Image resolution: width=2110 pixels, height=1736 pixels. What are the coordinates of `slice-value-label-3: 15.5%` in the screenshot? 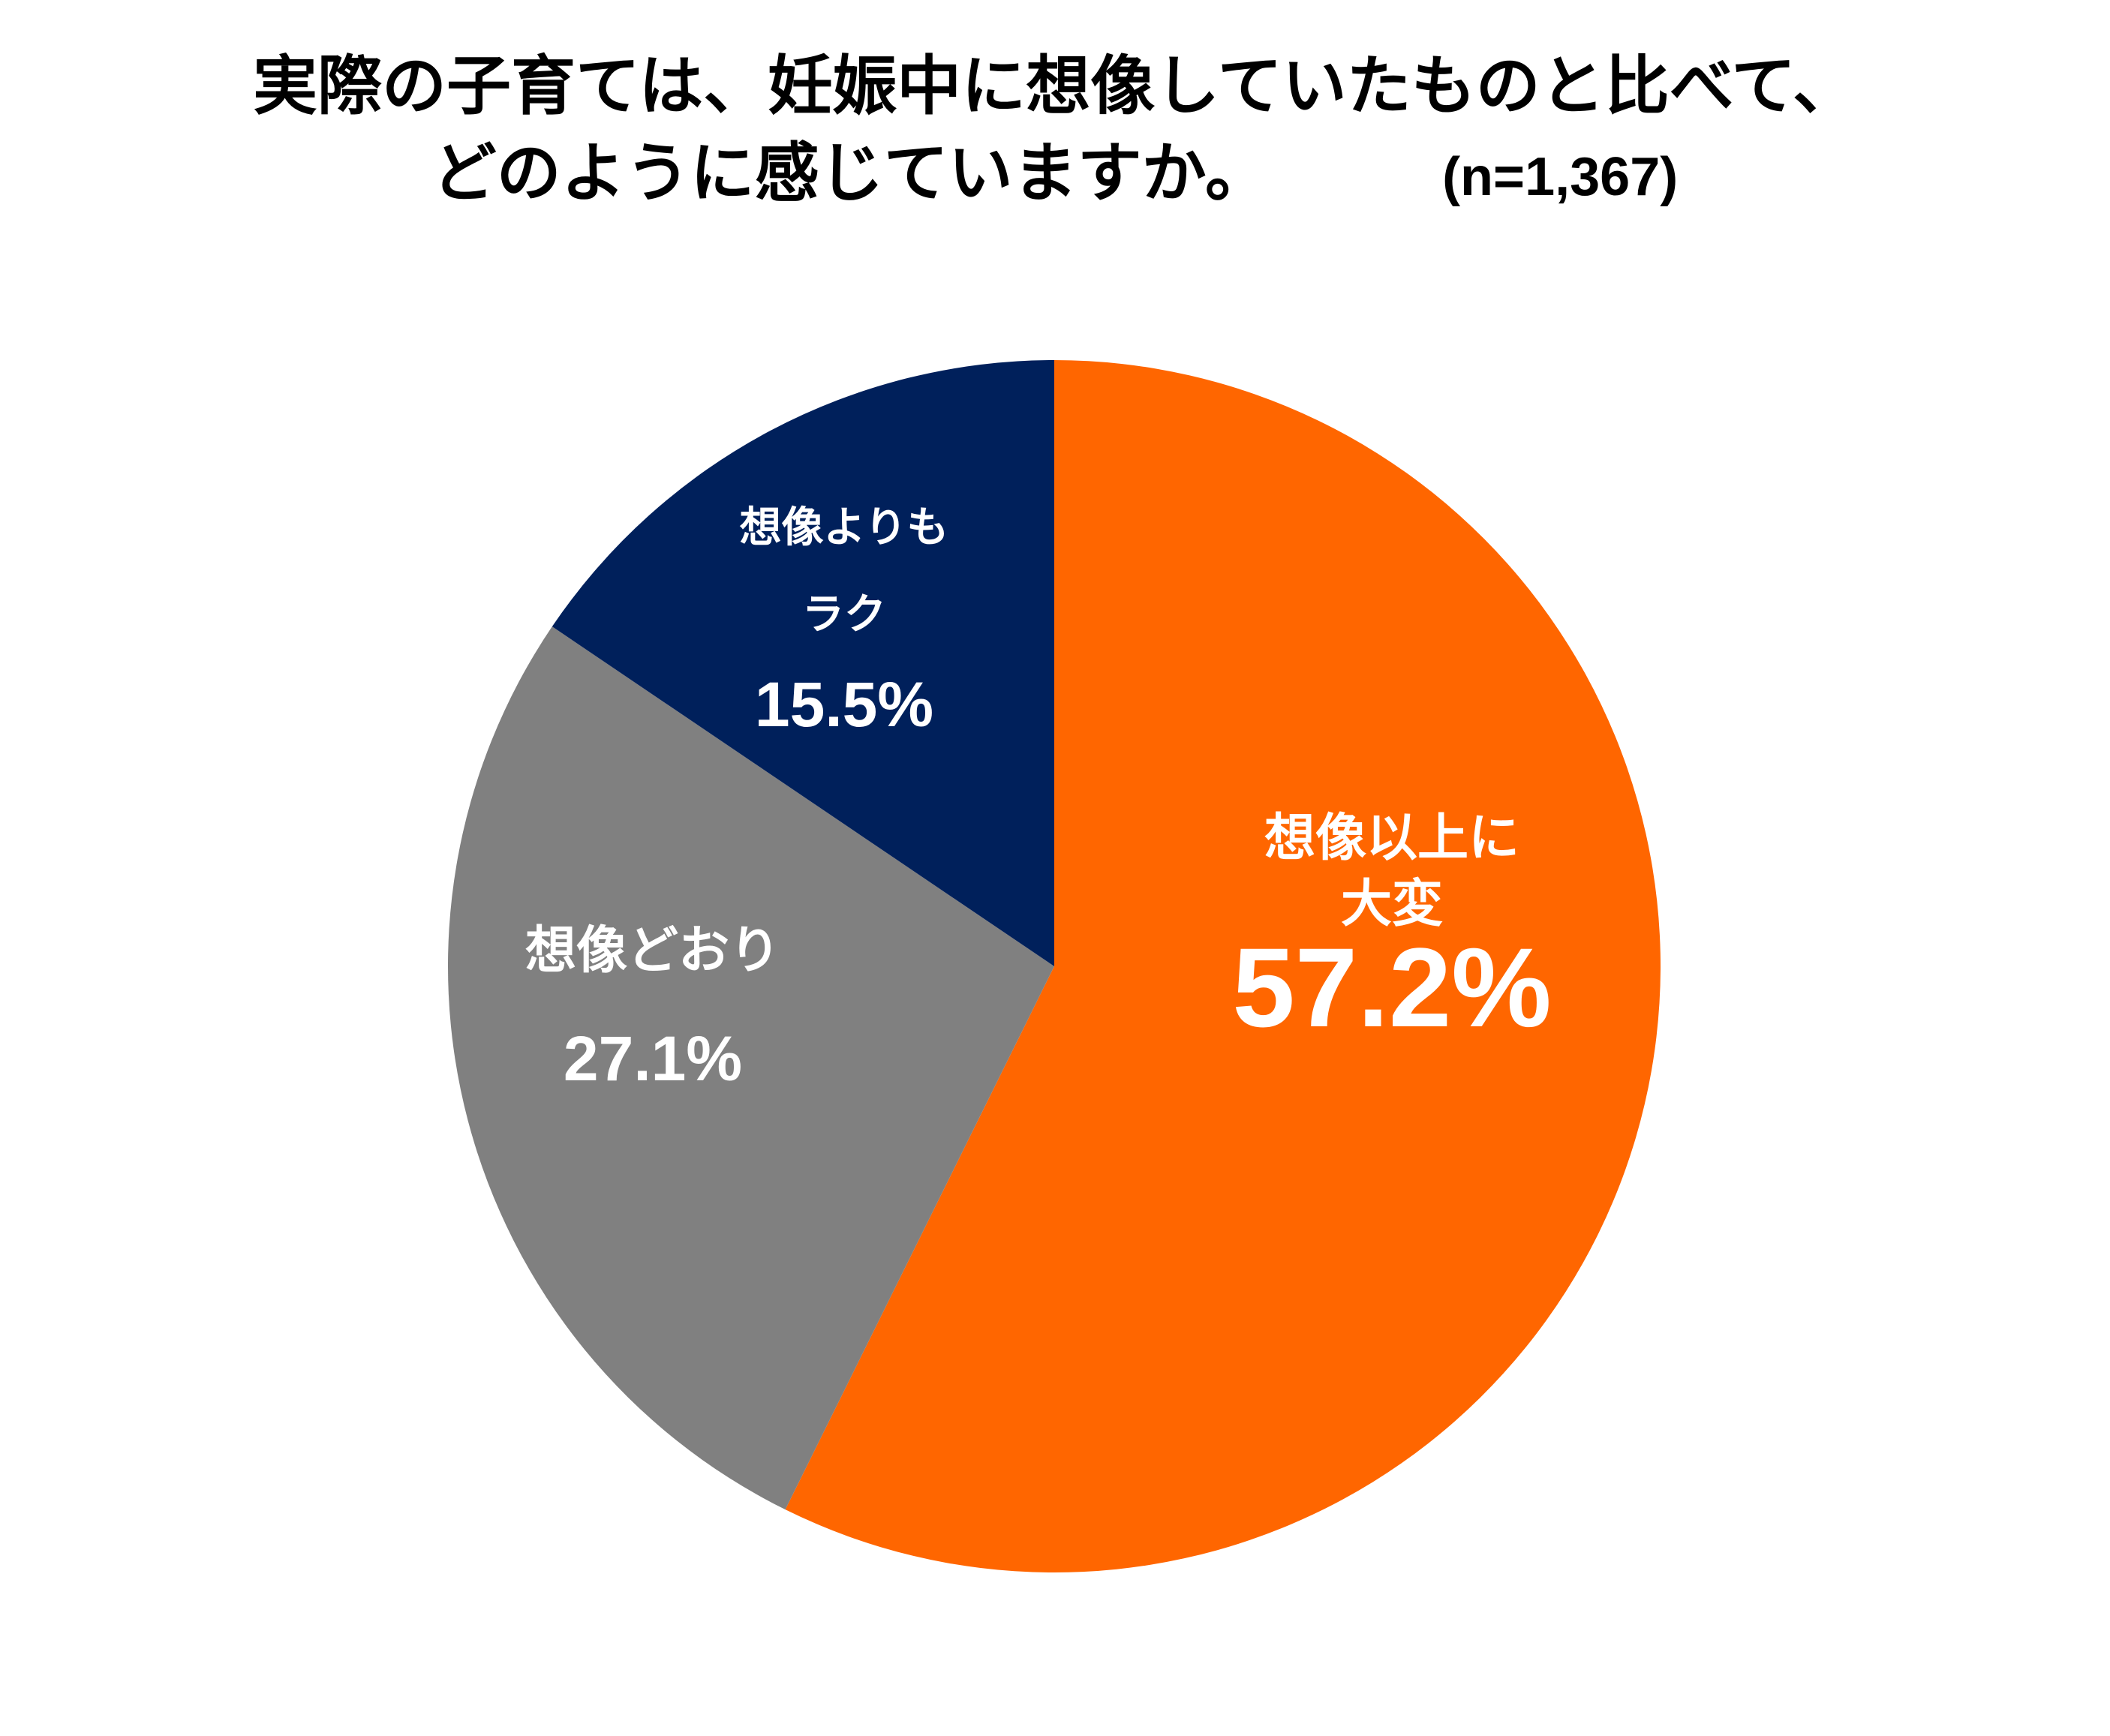 It's located at (844, 705).